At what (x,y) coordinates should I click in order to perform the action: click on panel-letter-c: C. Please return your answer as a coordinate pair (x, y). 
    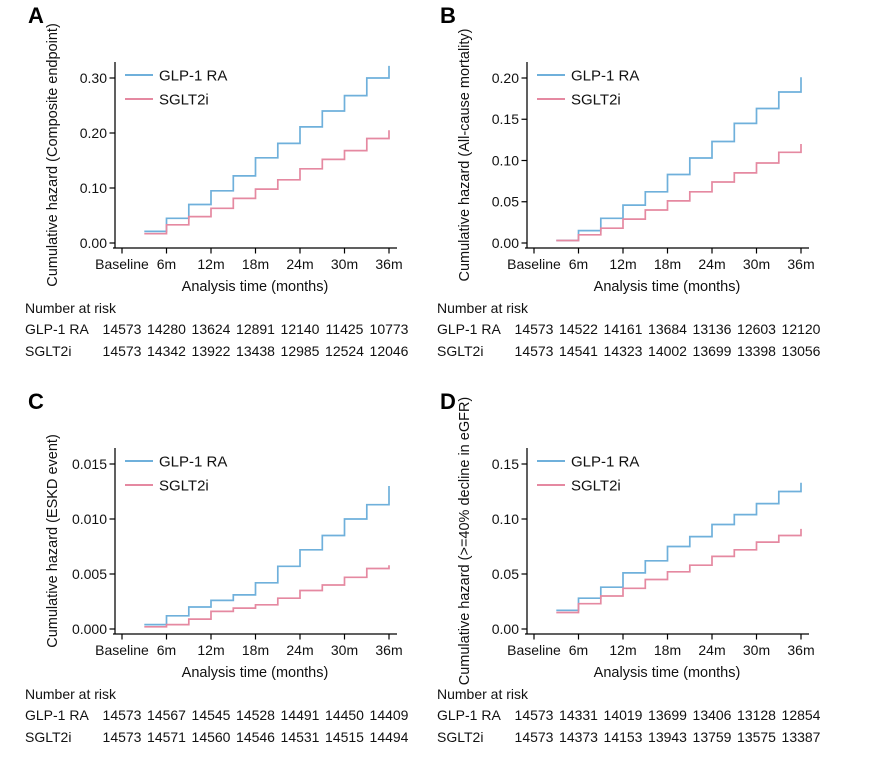
    Looking at the image, I should click on (36, 401).